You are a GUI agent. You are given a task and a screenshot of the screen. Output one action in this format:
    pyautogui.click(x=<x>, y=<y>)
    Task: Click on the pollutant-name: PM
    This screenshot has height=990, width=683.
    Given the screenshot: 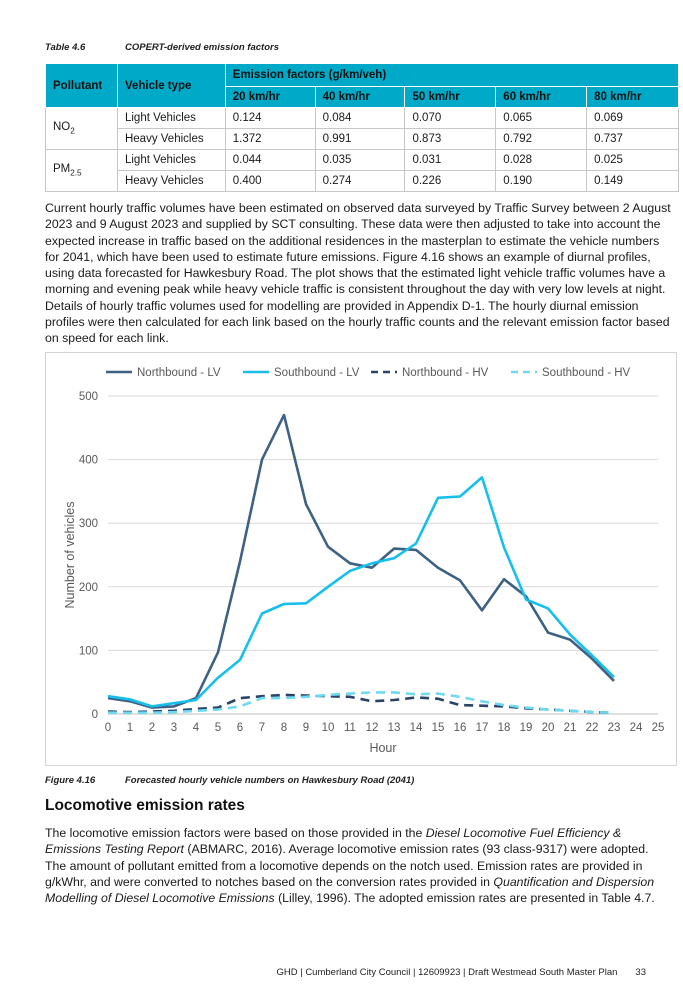 What is the action you would take?
    pyautogui.click(x=62, y=169)
    